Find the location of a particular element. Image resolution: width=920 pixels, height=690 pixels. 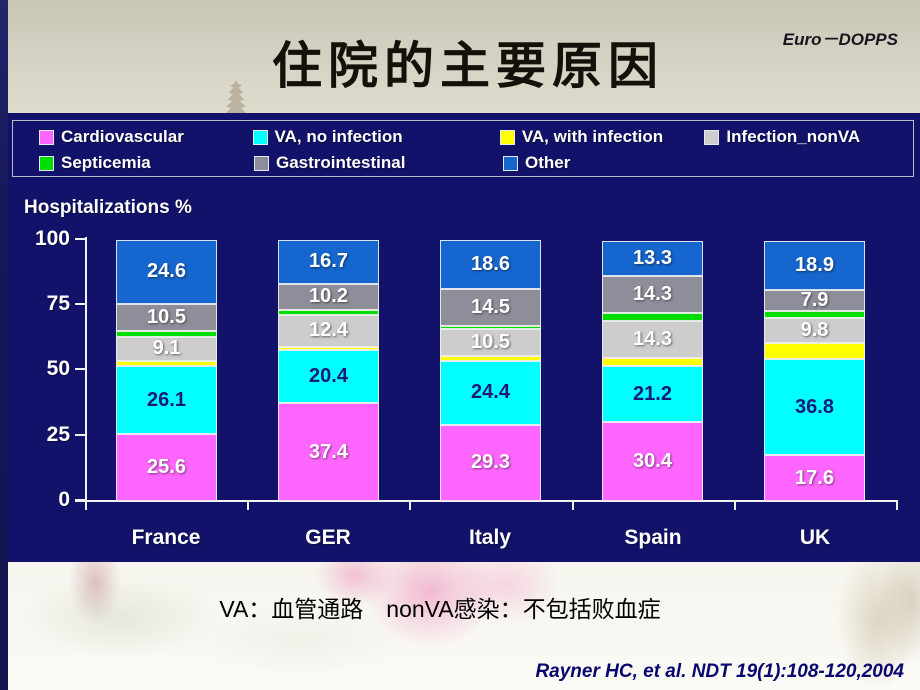

bar-value-label: 16.7 is located at coordinates (328, 261).